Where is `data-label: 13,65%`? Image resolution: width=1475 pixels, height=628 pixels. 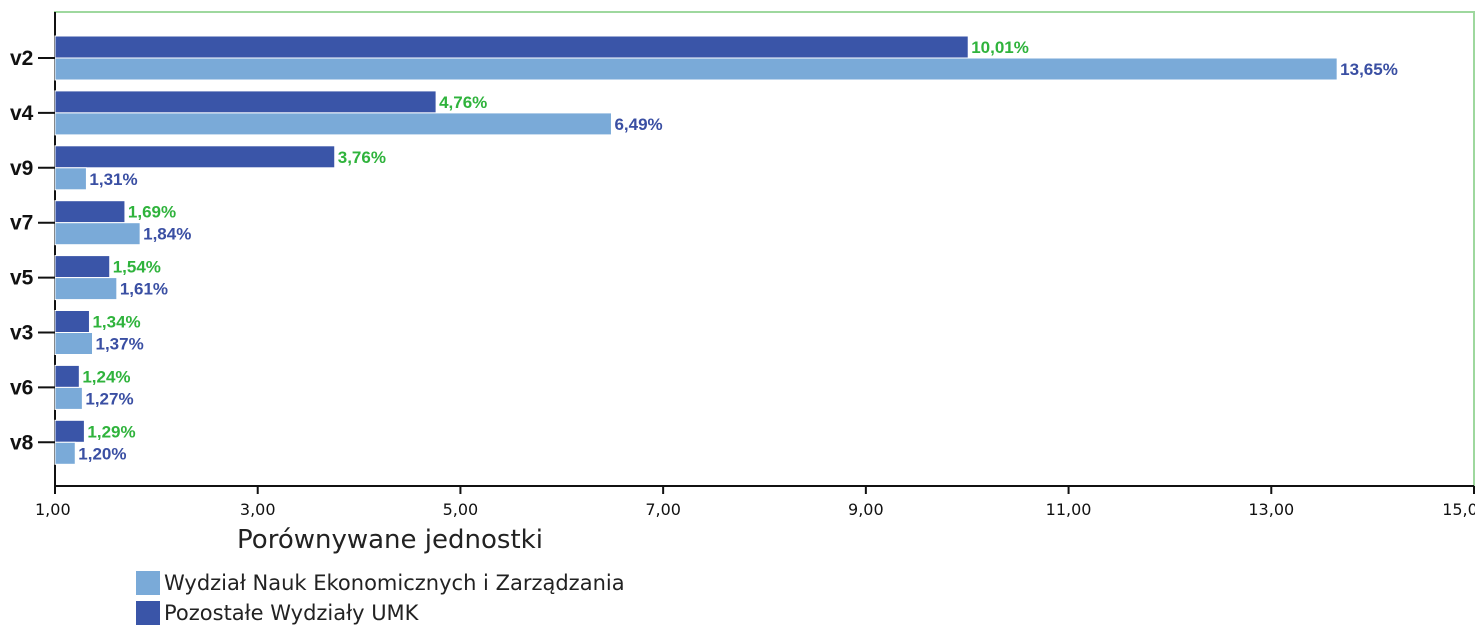
data-label: 13,65% is located at coordinates (1369, 69).